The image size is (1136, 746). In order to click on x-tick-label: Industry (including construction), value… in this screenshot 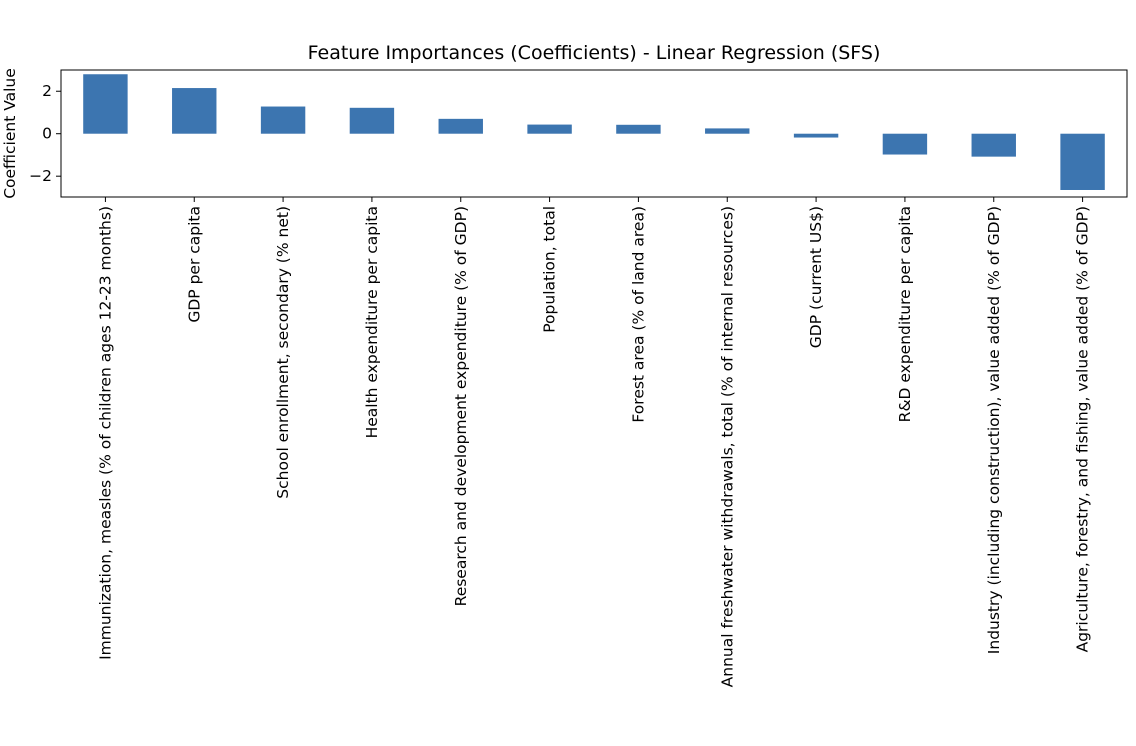, I will do `click(994, 430)`.